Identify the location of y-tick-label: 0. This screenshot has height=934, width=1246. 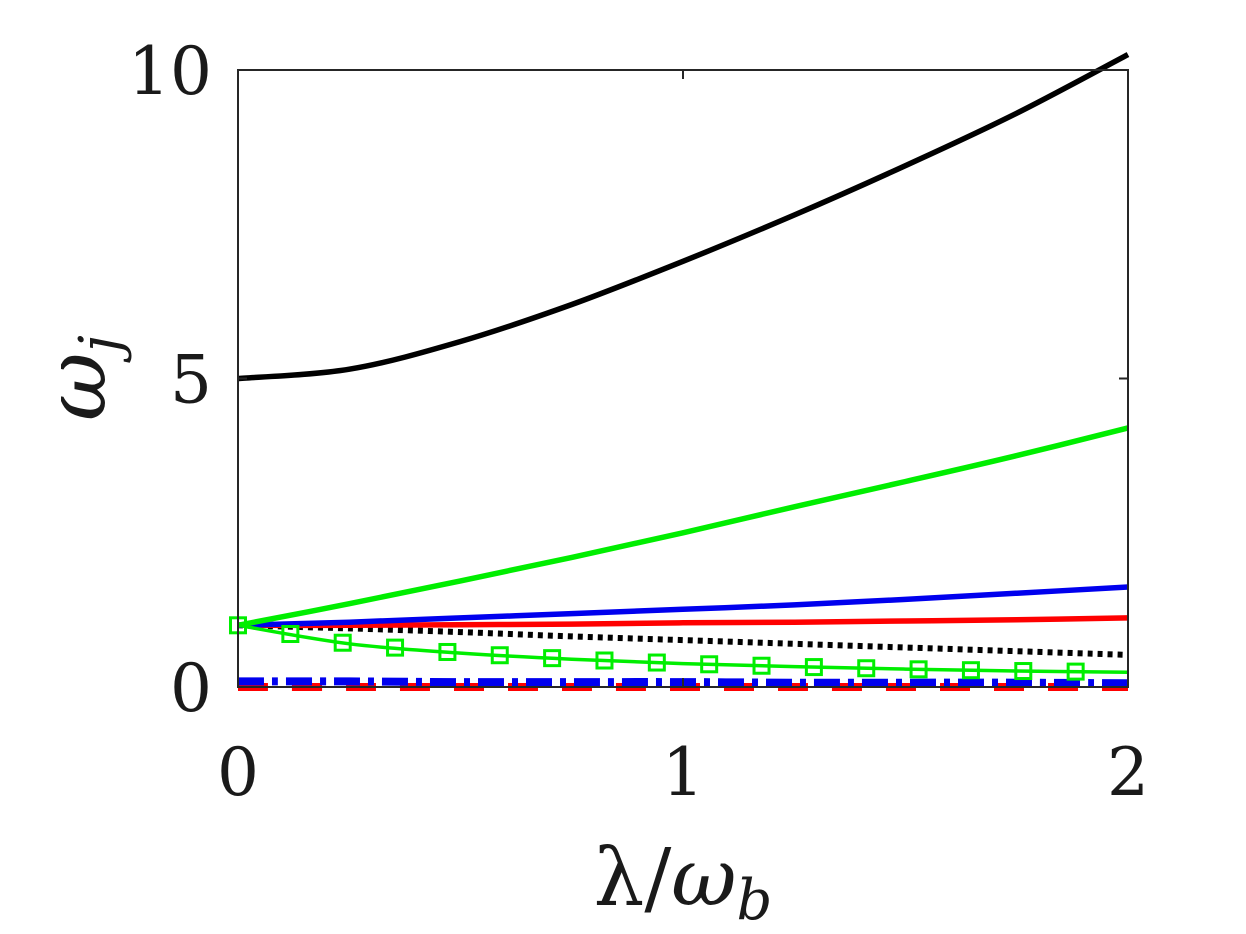
(191, 688).